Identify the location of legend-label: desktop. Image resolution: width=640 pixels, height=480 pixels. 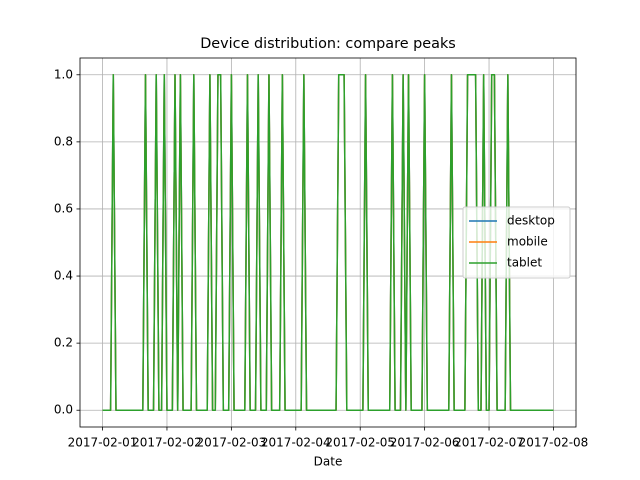
(531, 221).